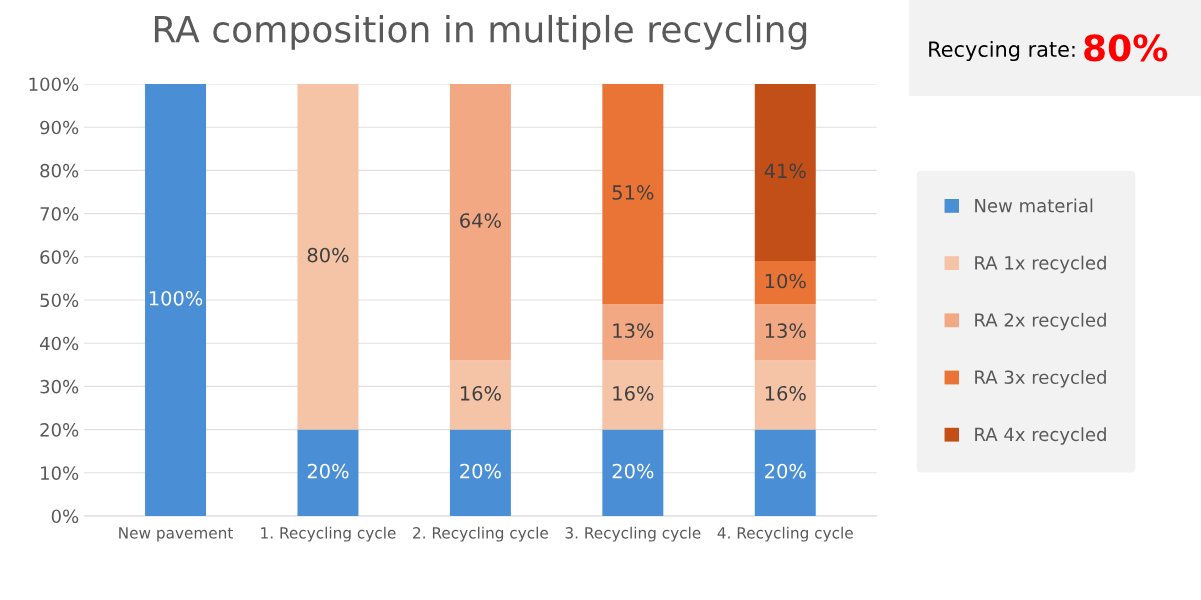 This screenshot has width=1201, height=600. I want to click on x-tick-label: 1. Recycling cycle, so click(328, 534).